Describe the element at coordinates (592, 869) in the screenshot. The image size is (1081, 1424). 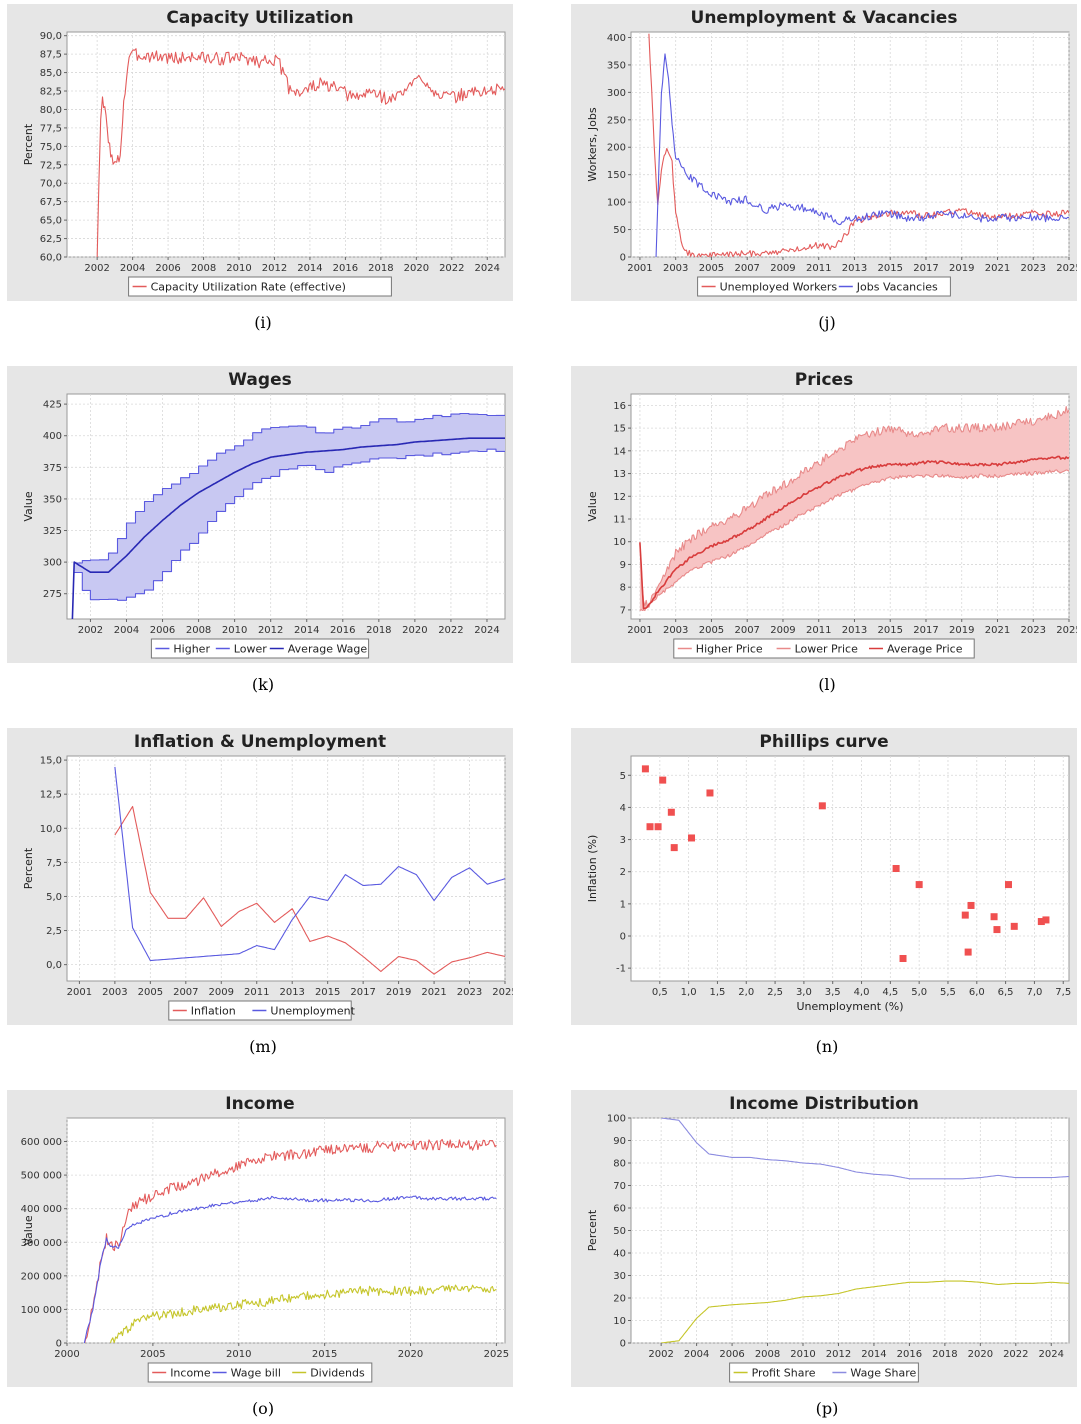
I see `y-axis-label: Inflation (%)` at that location.